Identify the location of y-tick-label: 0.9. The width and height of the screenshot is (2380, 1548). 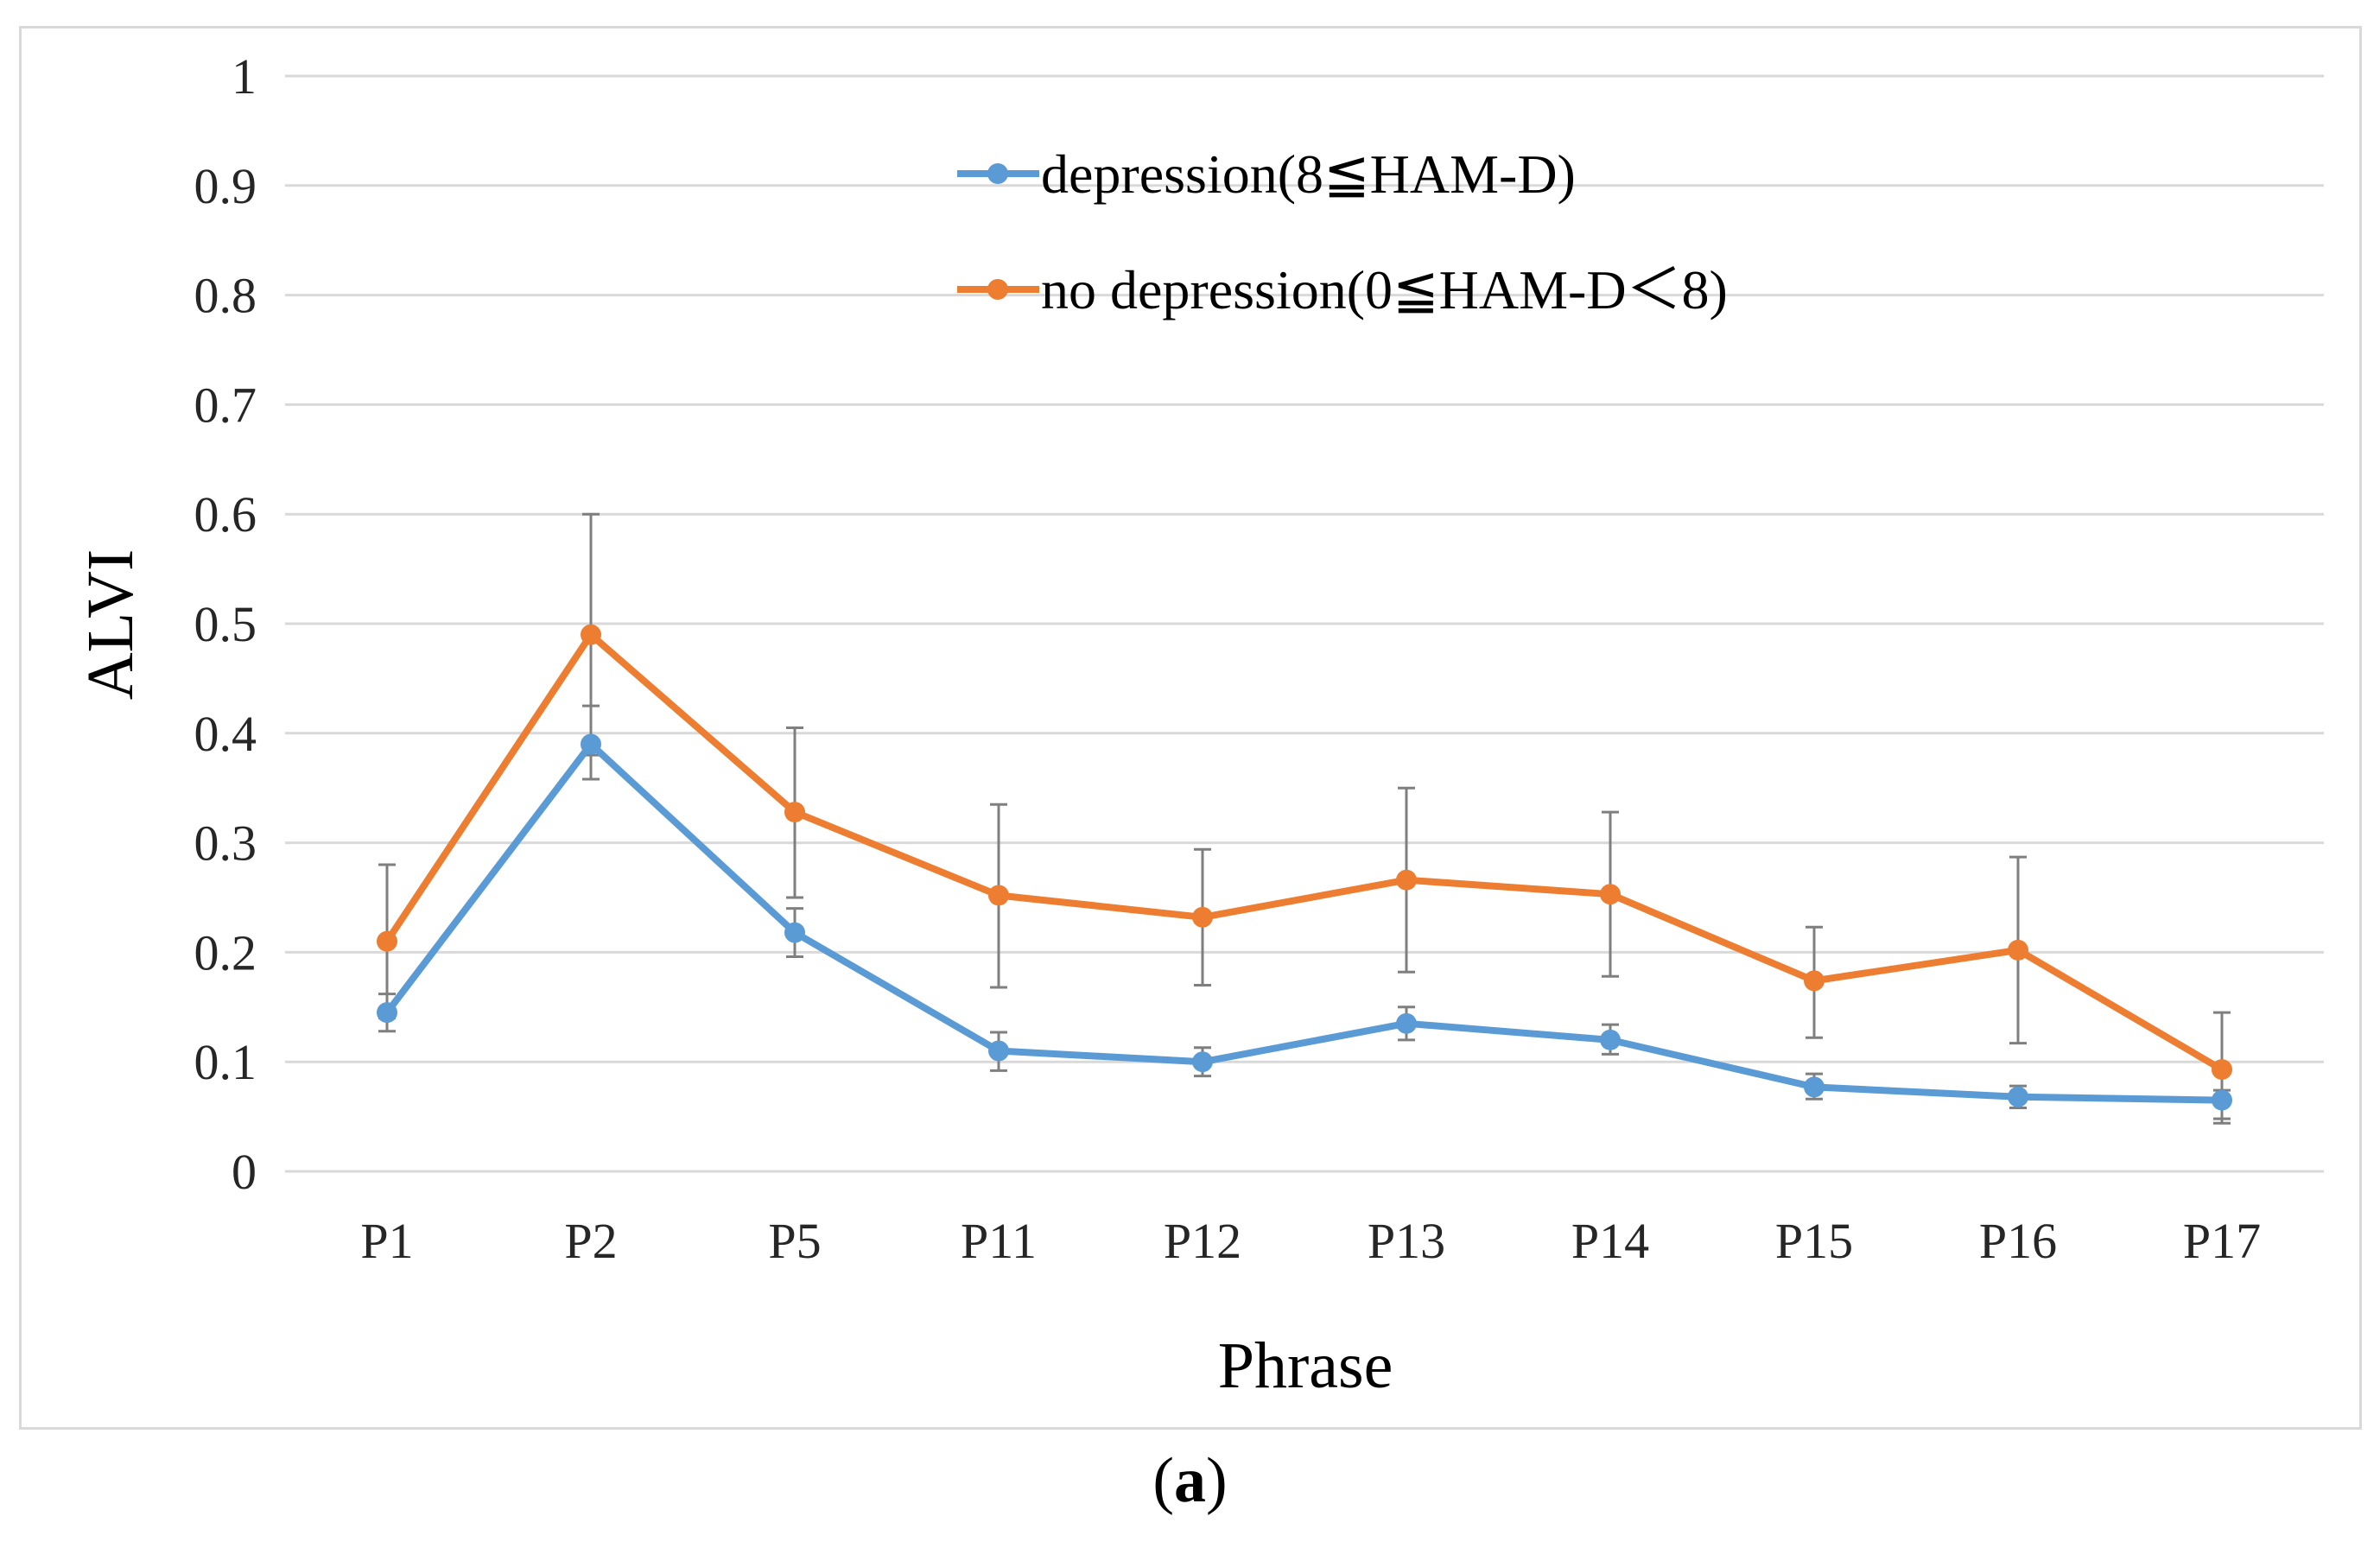
(225, 186).